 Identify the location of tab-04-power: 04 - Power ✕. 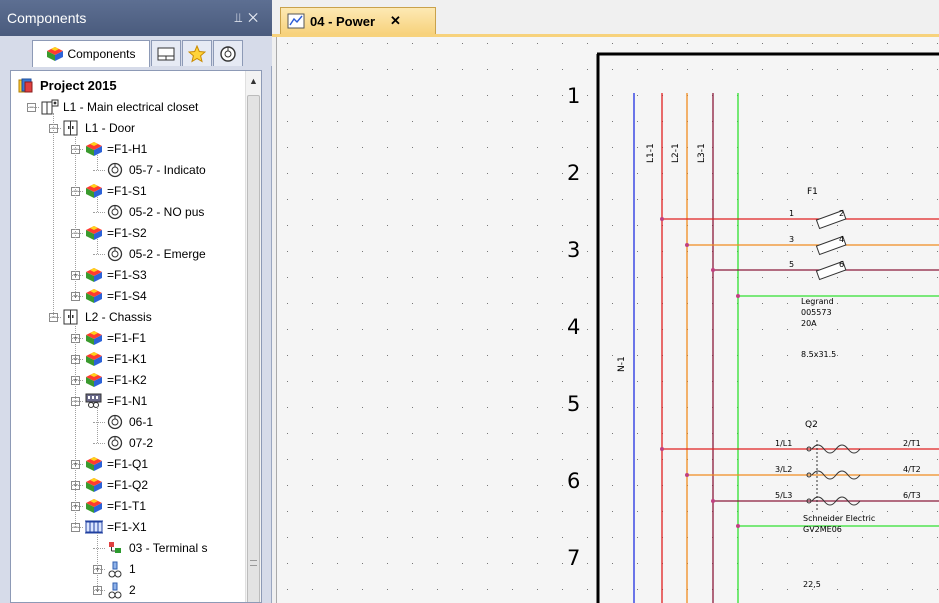
(358, 20).